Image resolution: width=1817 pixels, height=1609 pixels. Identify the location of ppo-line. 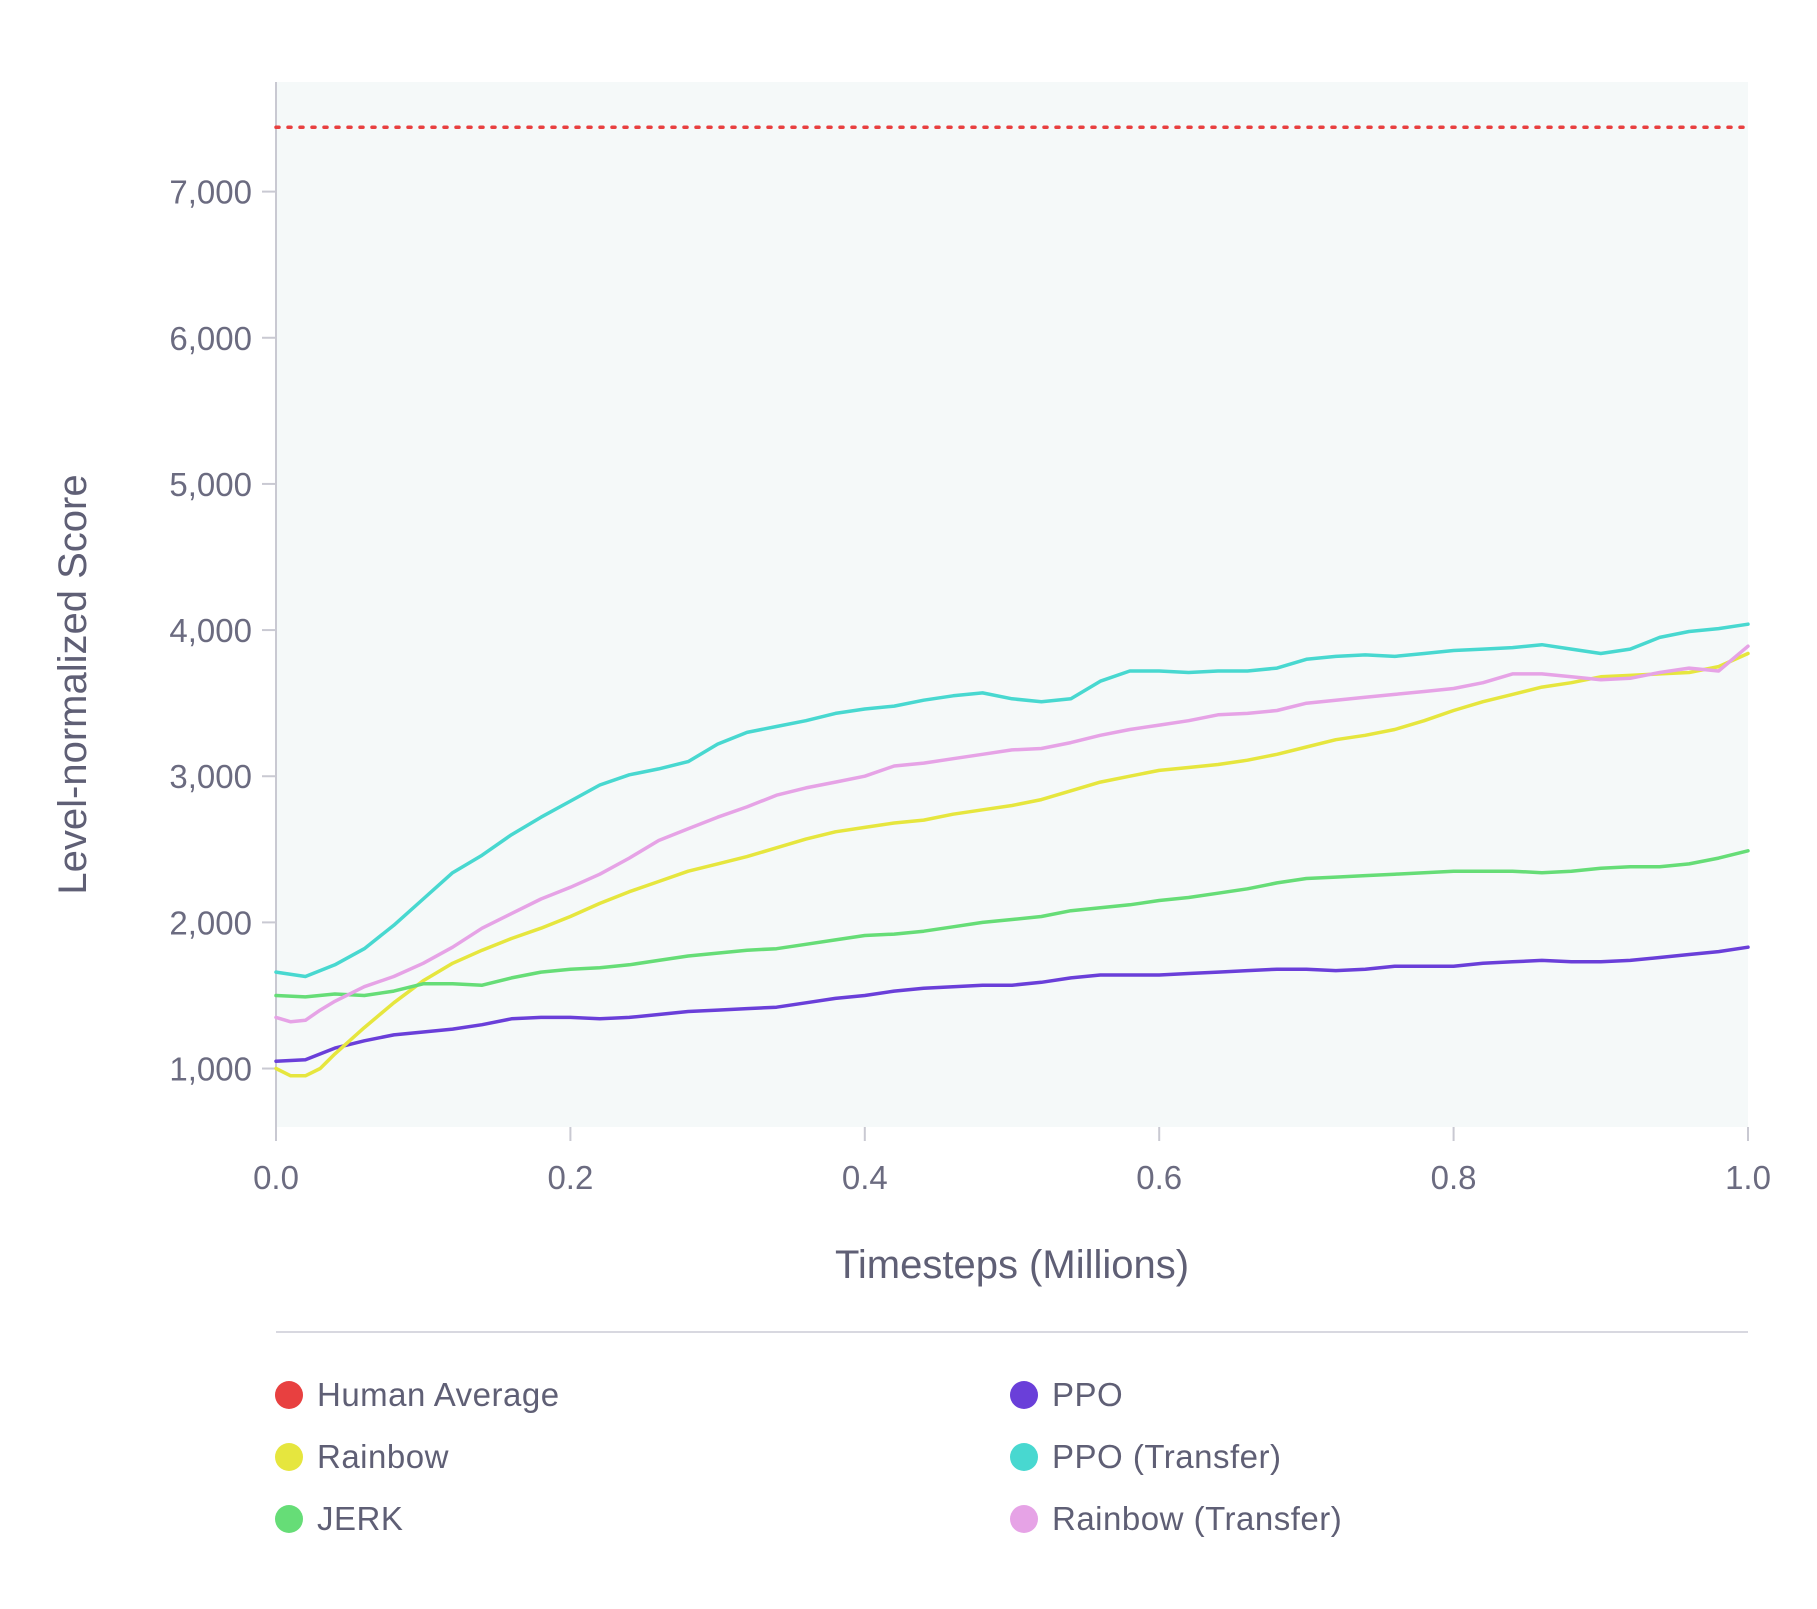
(1012, 1004).